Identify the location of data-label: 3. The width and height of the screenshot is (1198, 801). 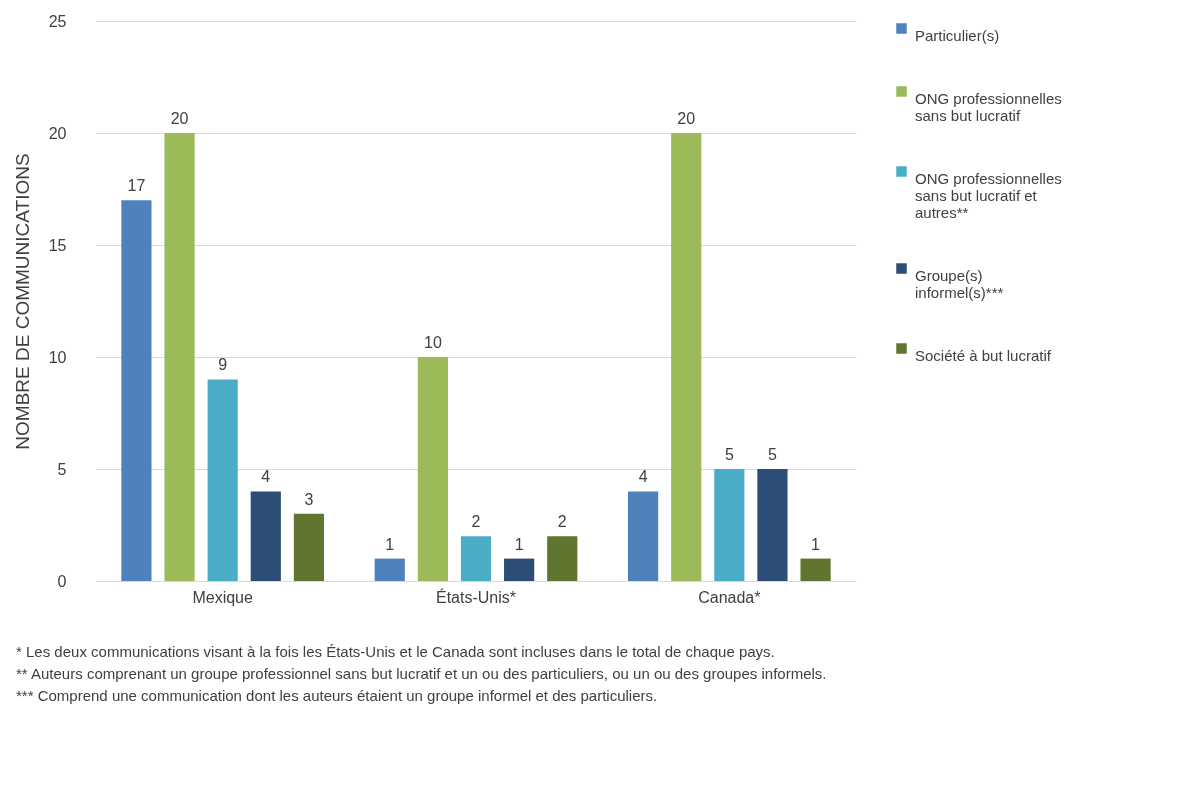
(309, 499).